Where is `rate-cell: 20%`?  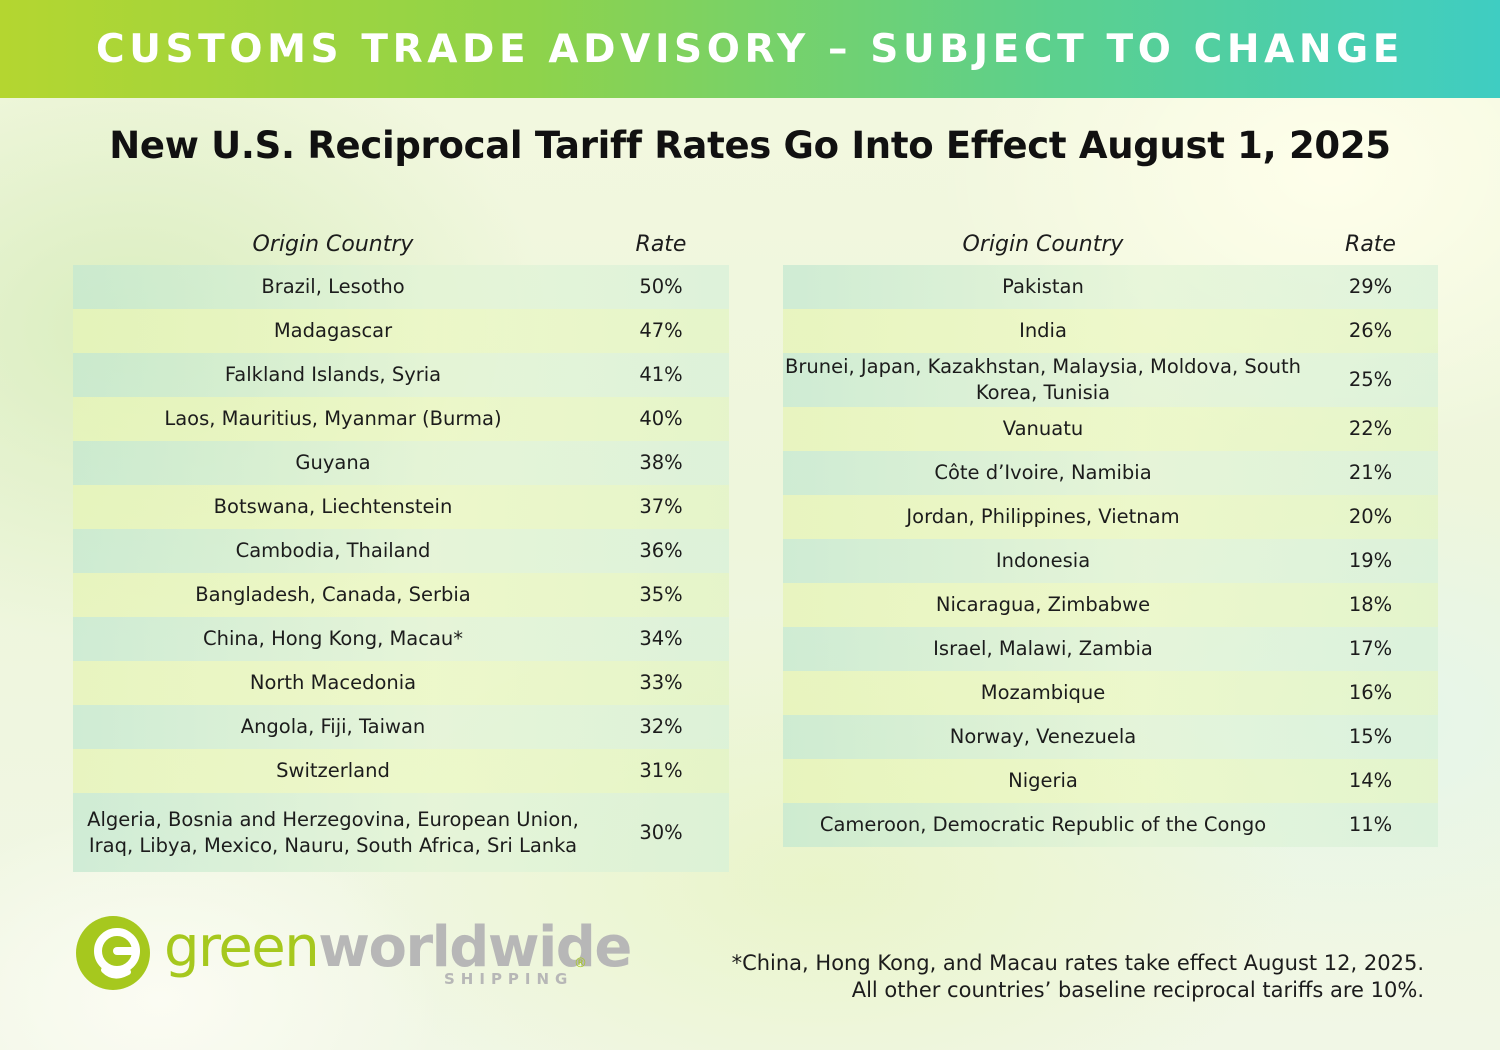
rate-cell: 20% is located at coordinates (1370, 516).